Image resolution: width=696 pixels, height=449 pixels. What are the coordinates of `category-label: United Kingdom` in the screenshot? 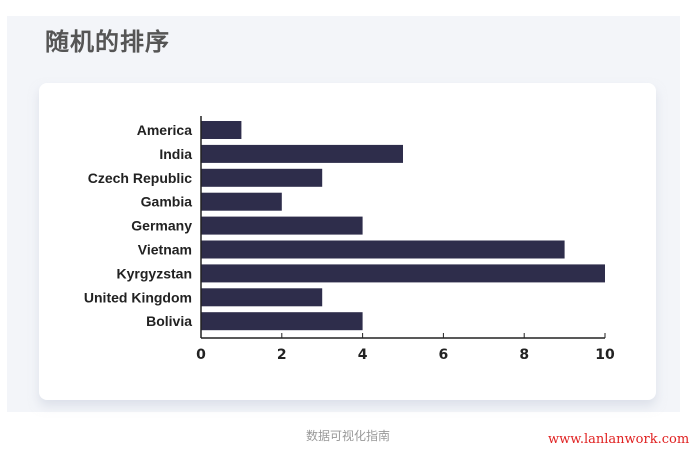 It's located at (138, 297).